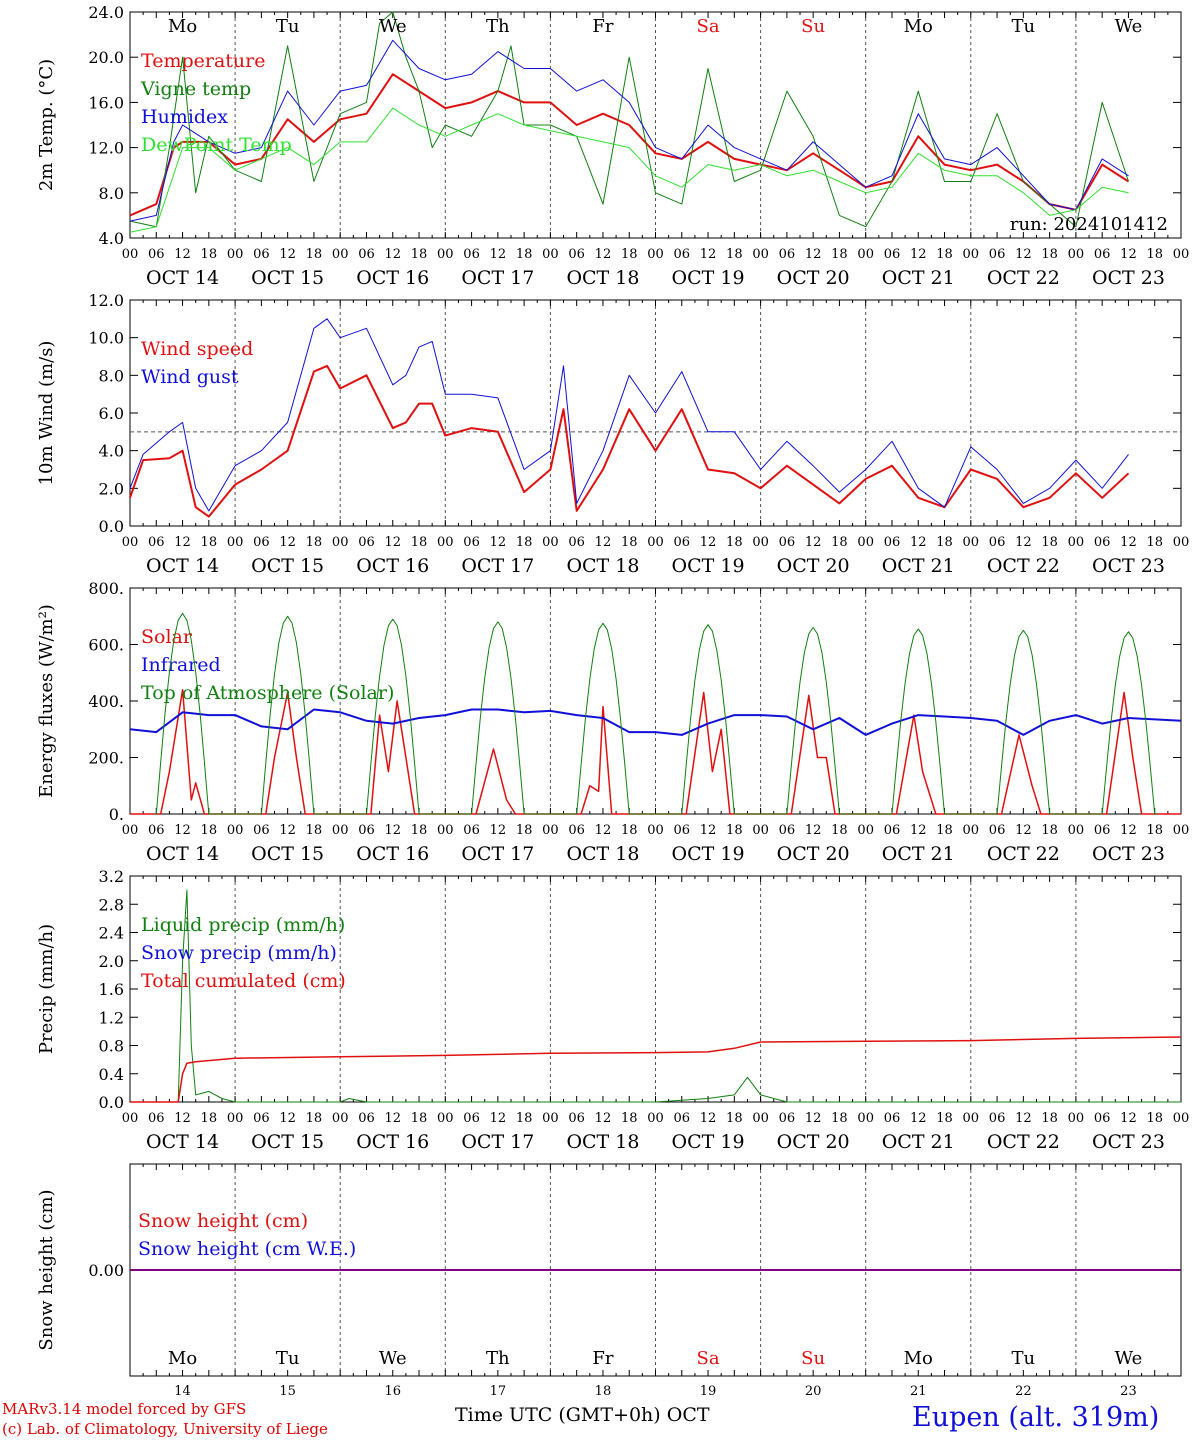 The image size is (1194, 1440). I want to click on x-date-label: OCT 21, so click(918, 278).